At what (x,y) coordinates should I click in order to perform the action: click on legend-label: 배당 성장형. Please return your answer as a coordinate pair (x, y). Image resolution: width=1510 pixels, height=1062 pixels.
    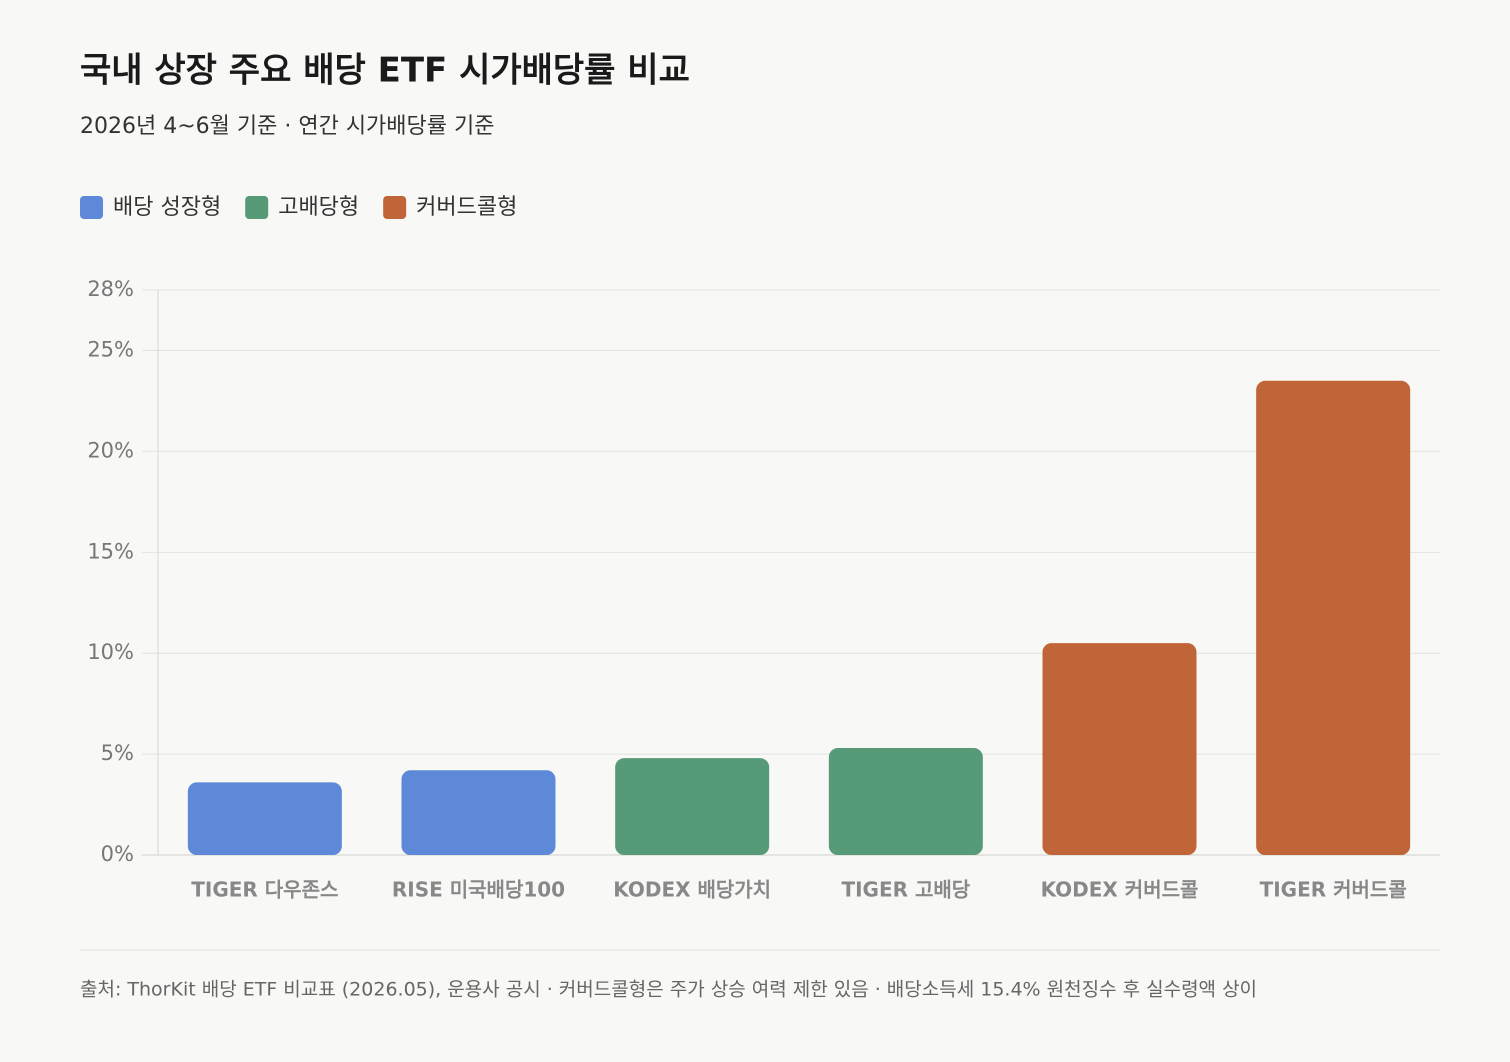
    Looking at the image, I should click on (167, 207).